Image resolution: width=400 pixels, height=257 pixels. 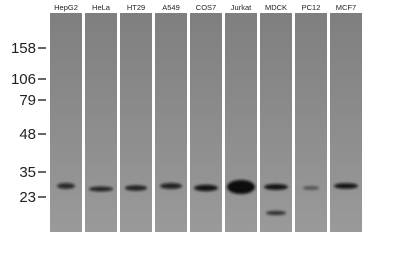 I want to click on lane-label: HT29, so click(x=136, y=7).